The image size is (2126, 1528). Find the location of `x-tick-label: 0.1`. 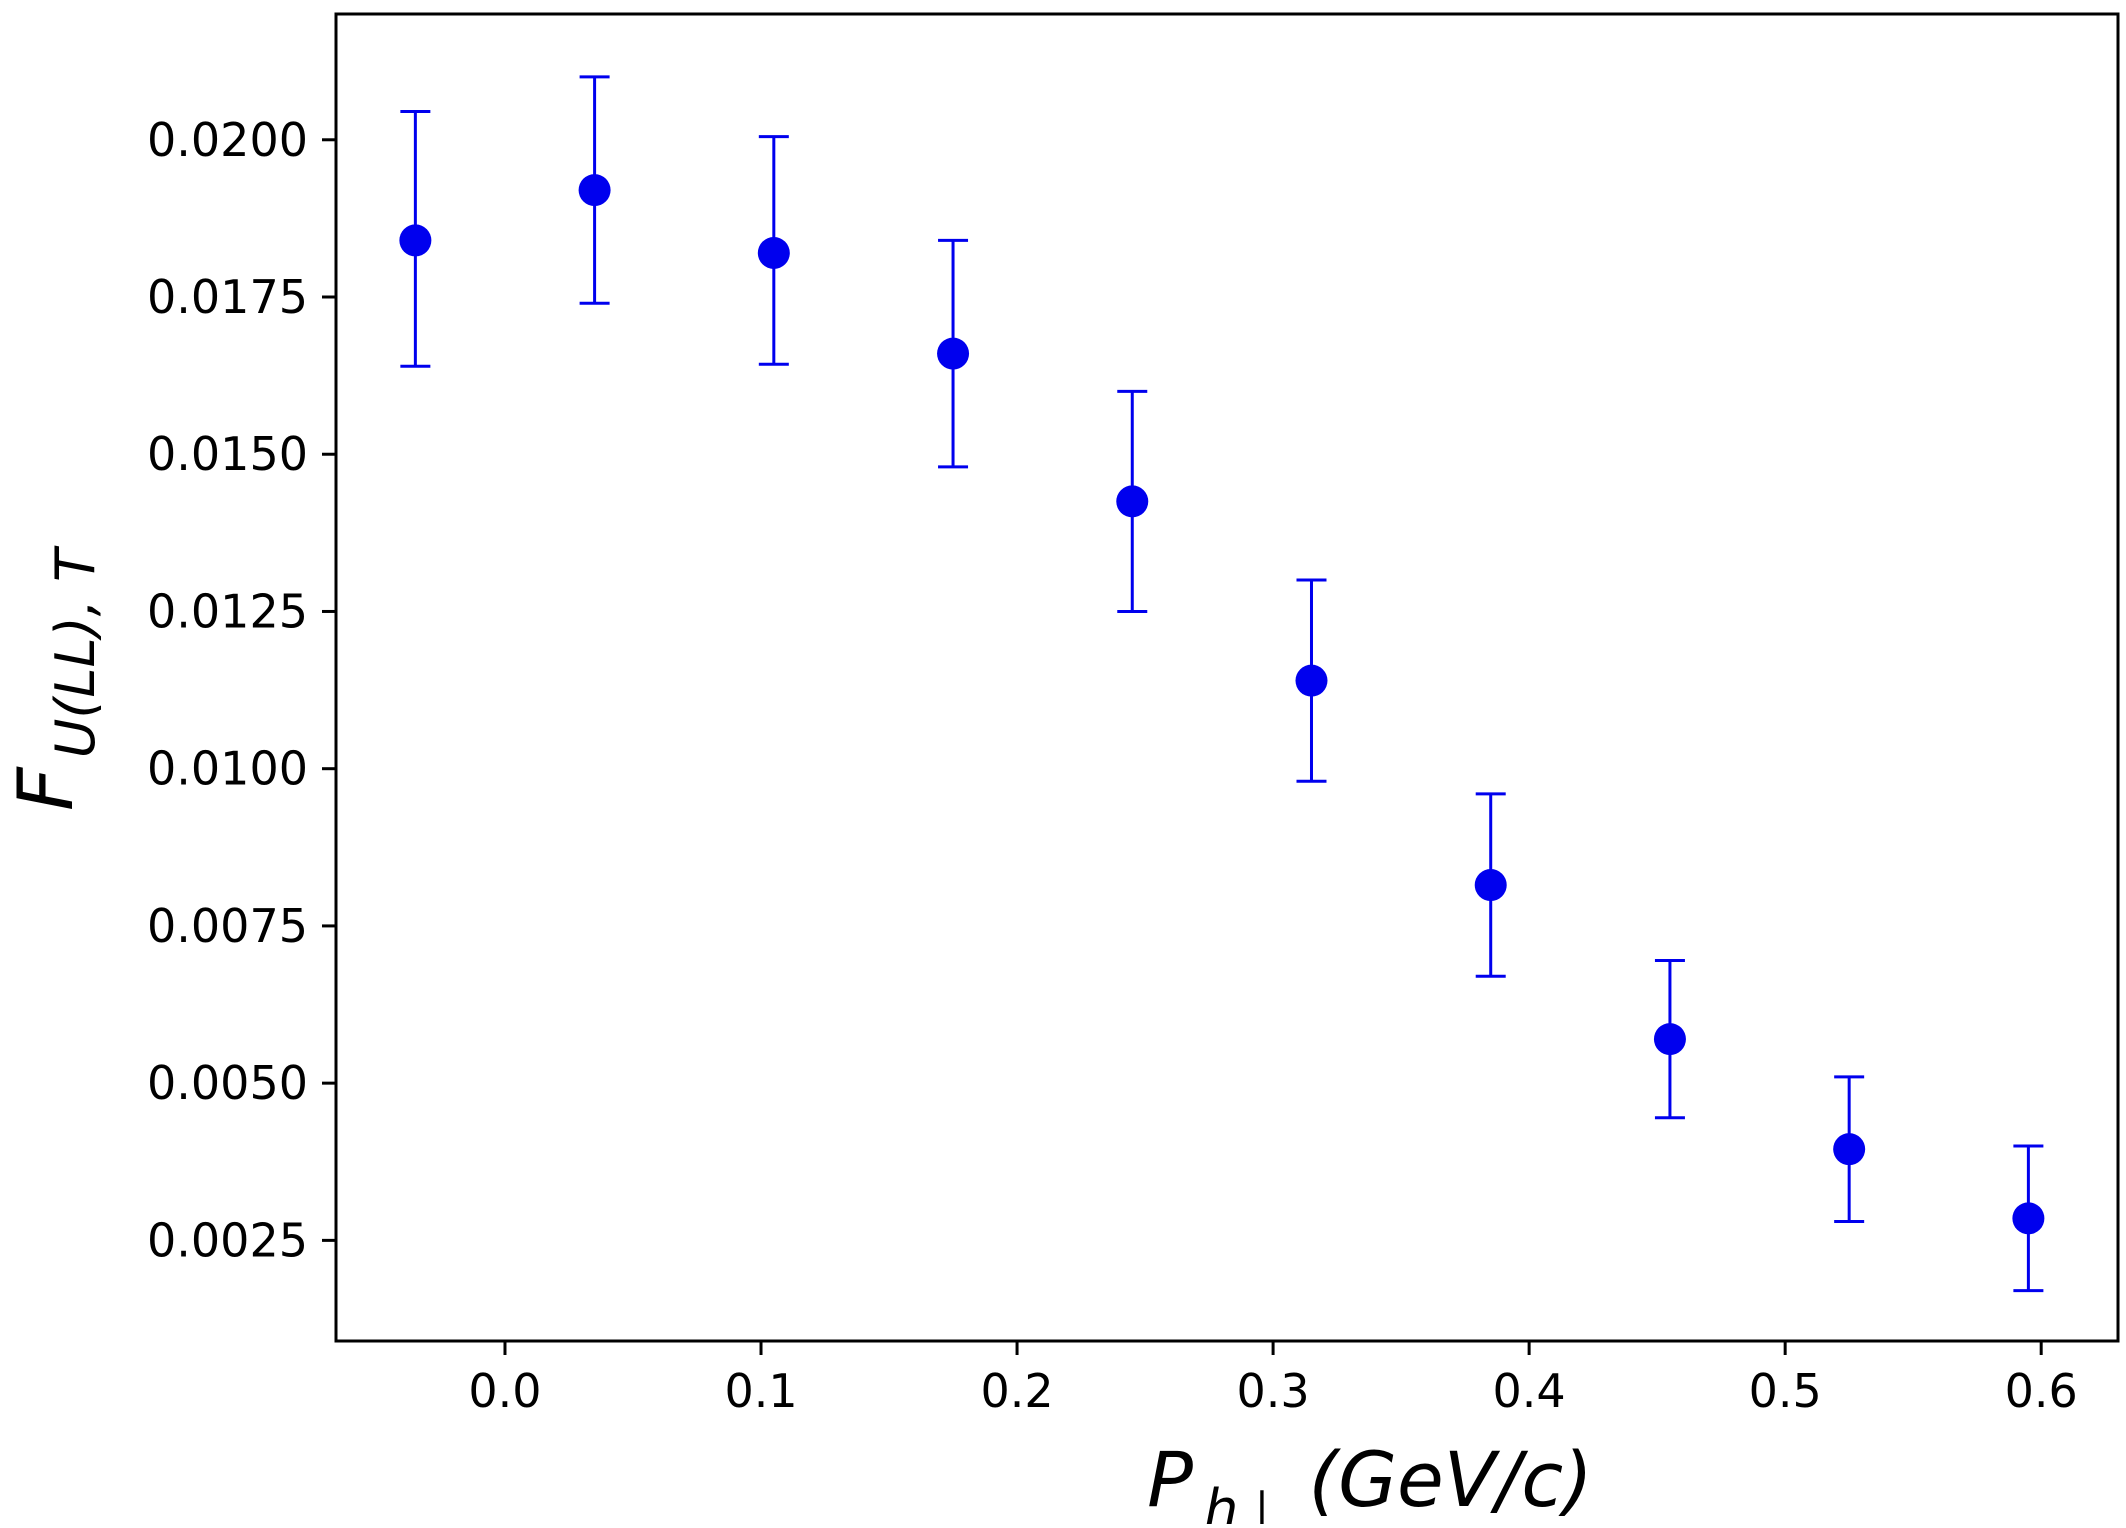

x-tick-label: 0.1 is located at coordinates (760, 1391).